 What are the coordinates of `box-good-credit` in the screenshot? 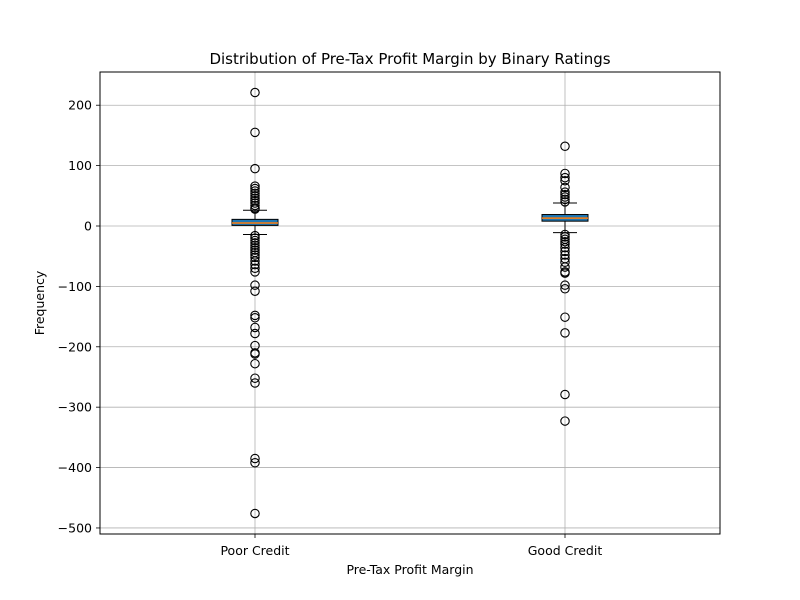 It's located at (565, 283).